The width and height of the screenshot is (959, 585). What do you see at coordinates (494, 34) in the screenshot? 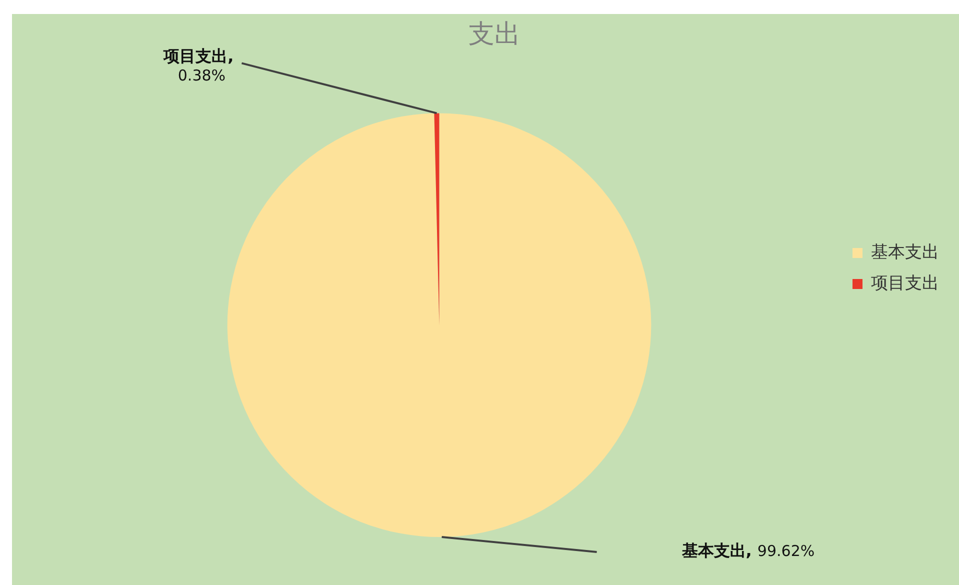
I see `chart-title: 支出` at bounding box center [494, 34].